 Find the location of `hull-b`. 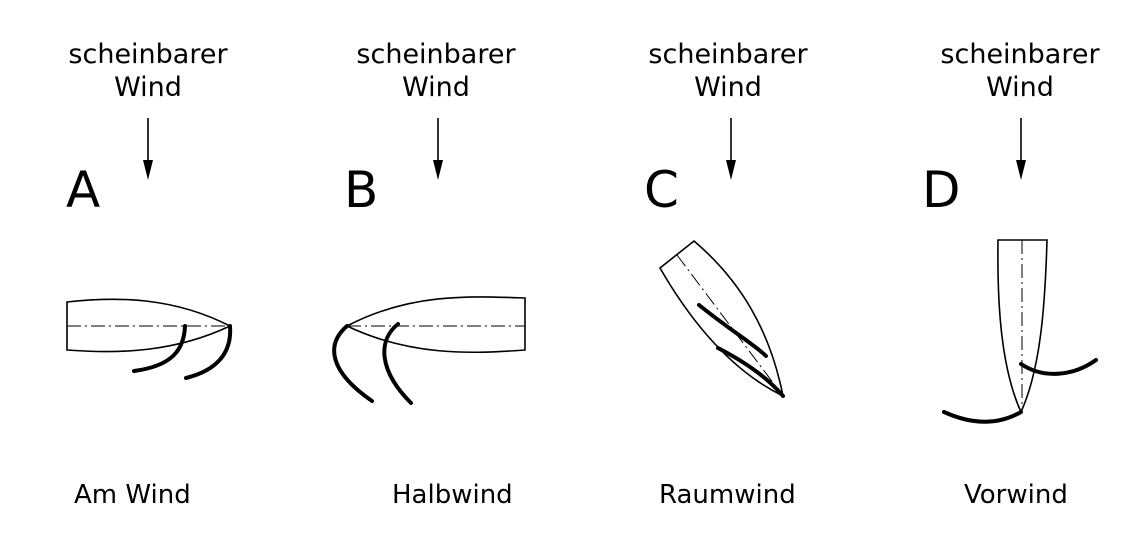

hull-b is located at coordinates (435, 325).